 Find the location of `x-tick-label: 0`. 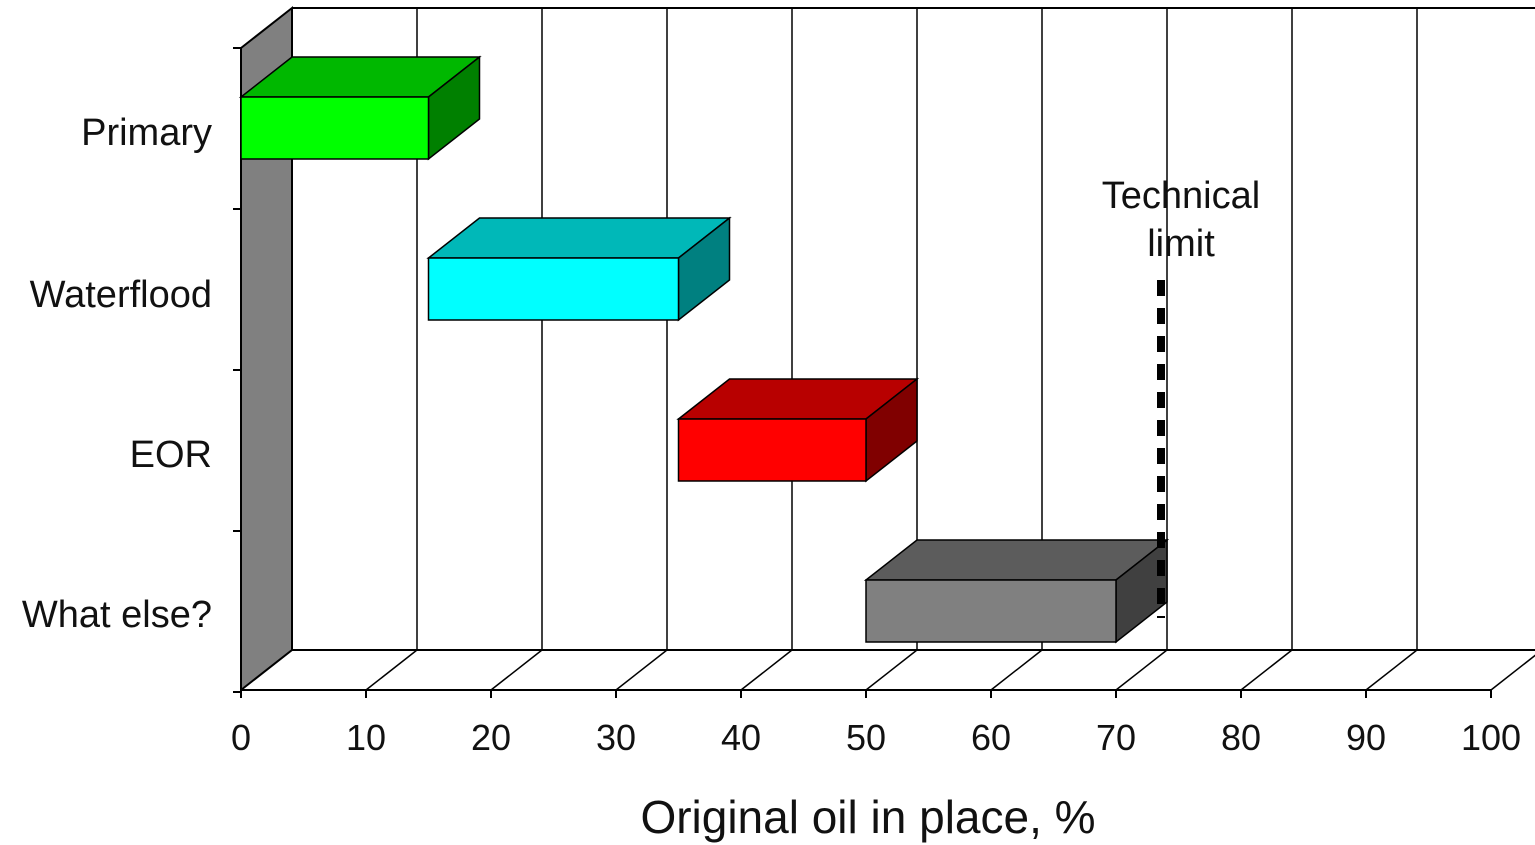

x-tick-label: 0 is located at coordinates (241, 737).